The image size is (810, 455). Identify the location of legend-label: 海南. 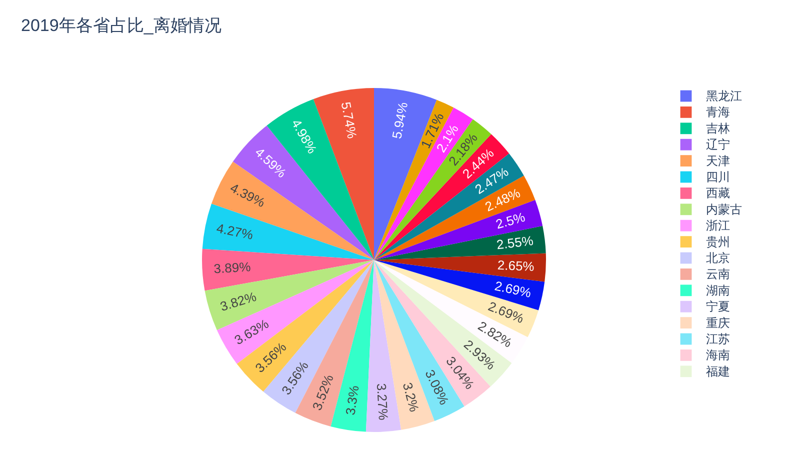
(718, 355).